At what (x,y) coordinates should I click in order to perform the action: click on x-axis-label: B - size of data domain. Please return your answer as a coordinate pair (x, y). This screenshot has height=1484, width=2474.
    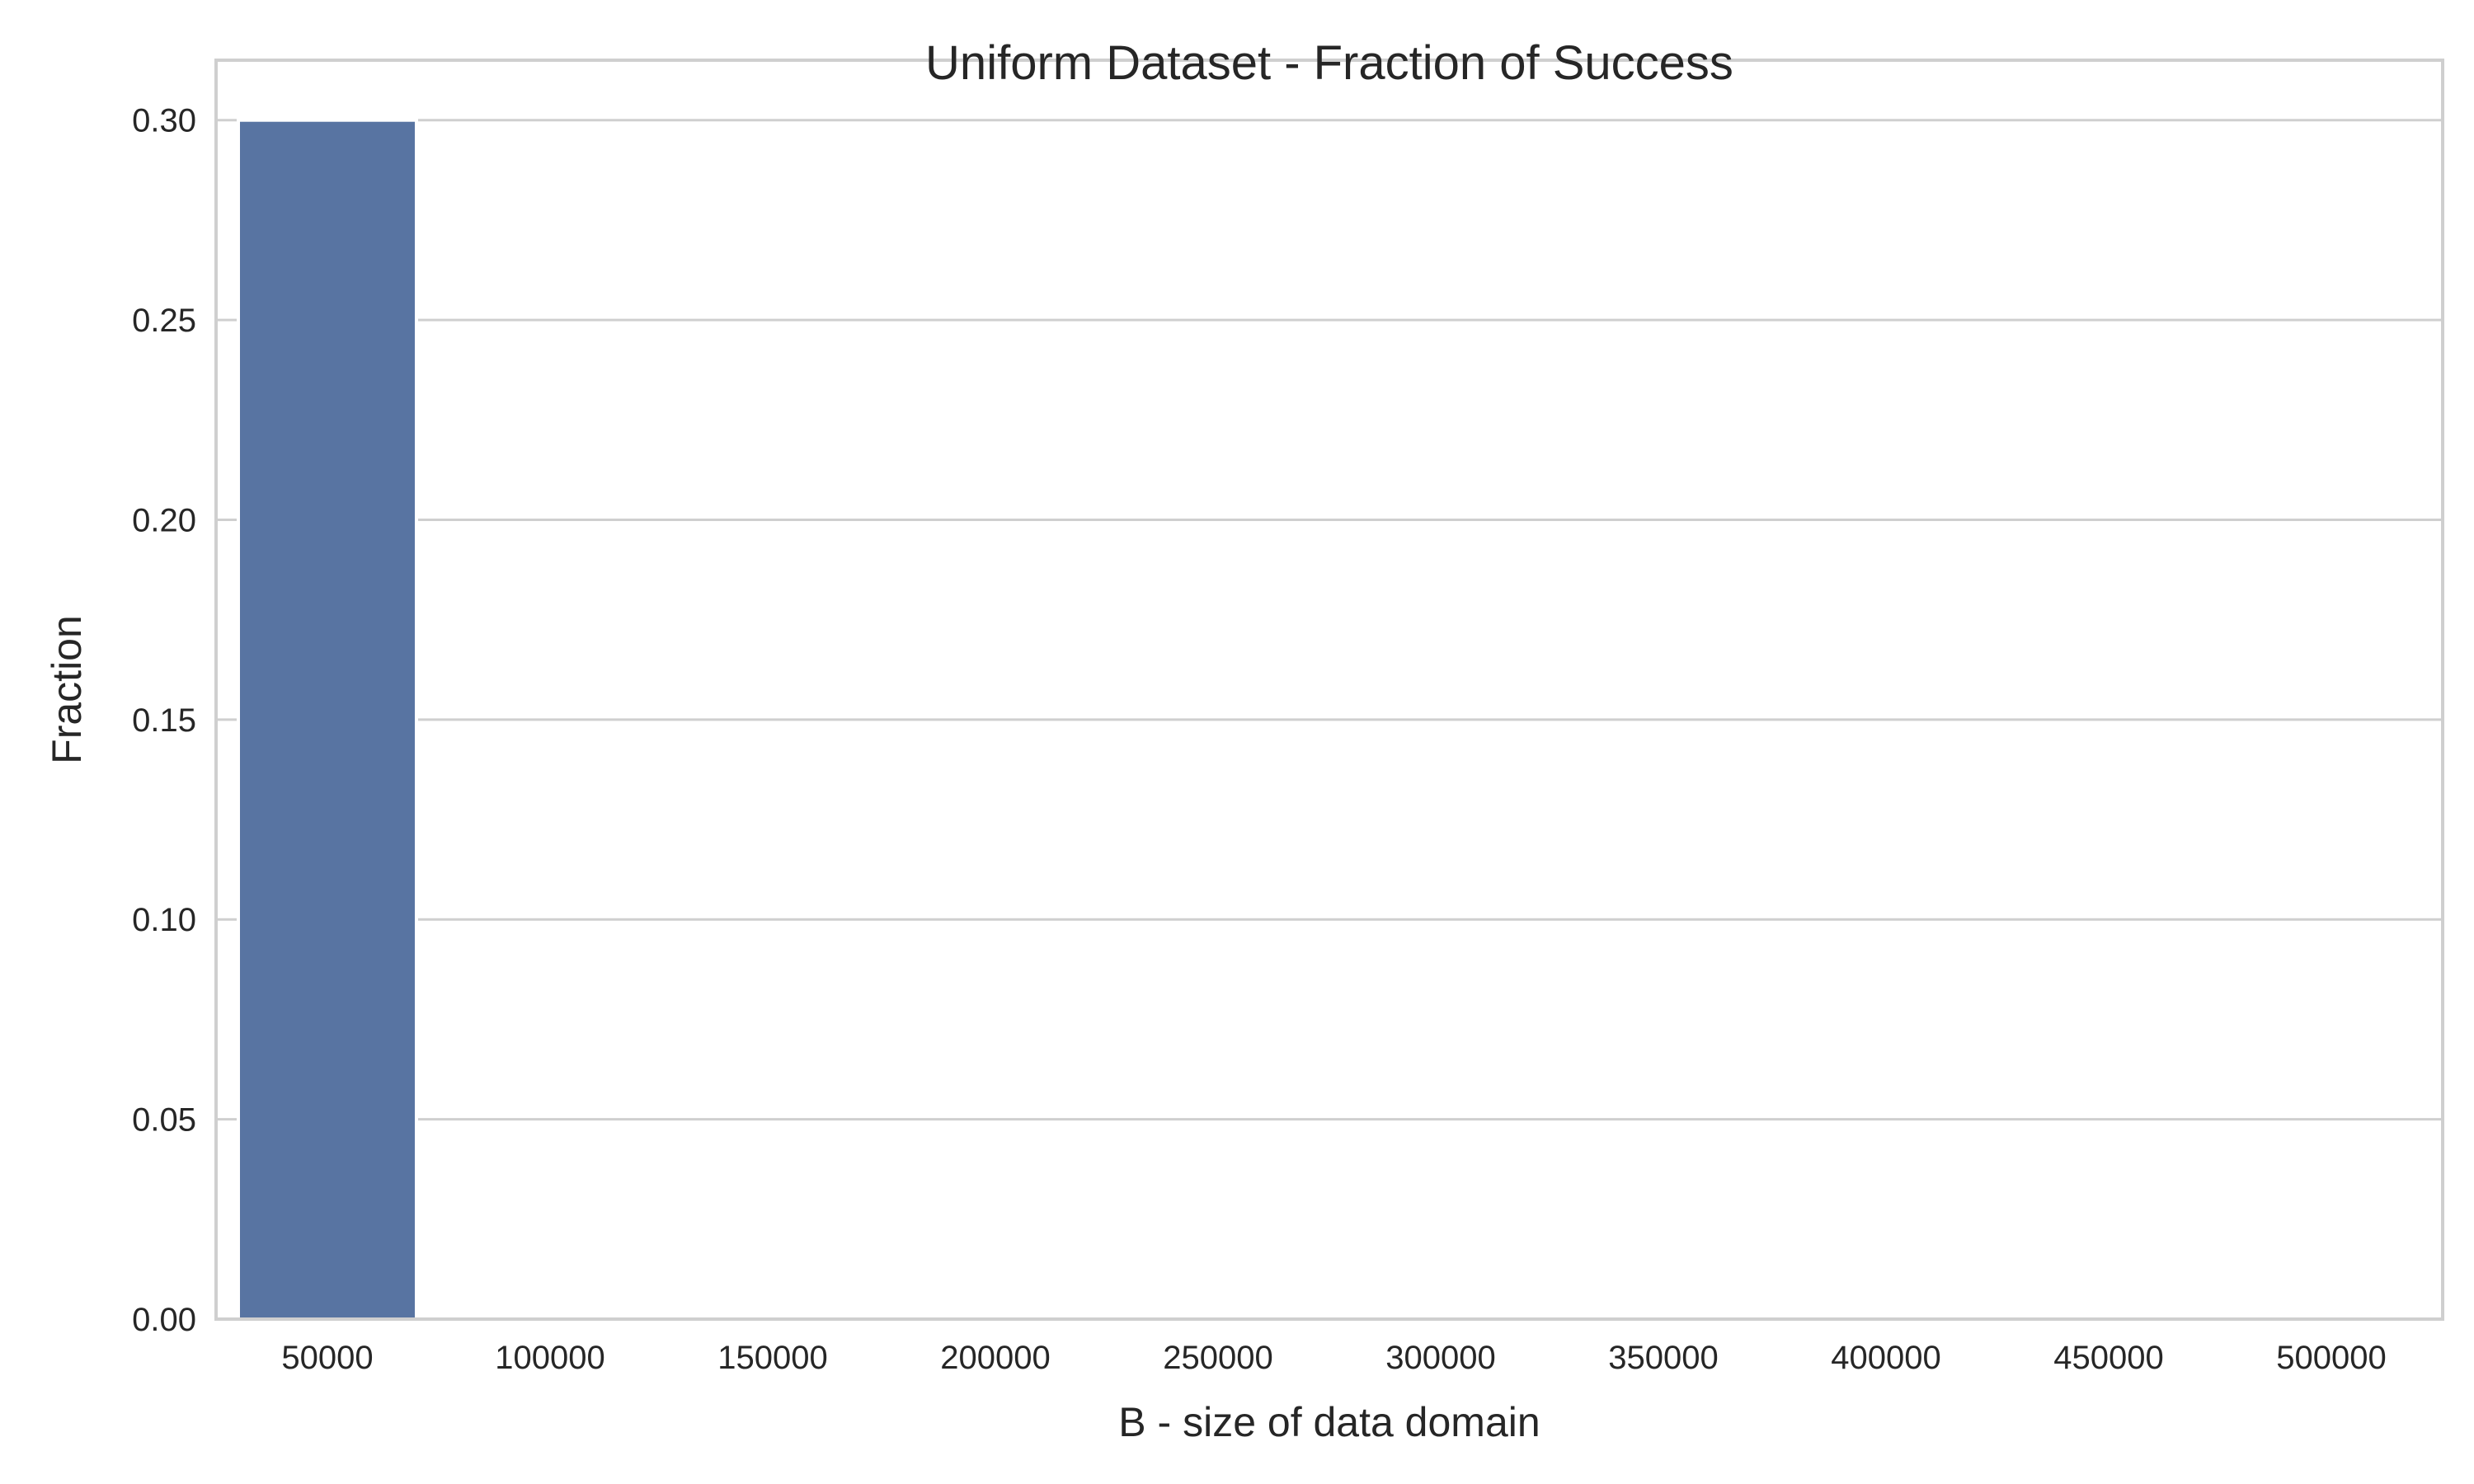
    Looking at the image, I should click on (1329, 1422).